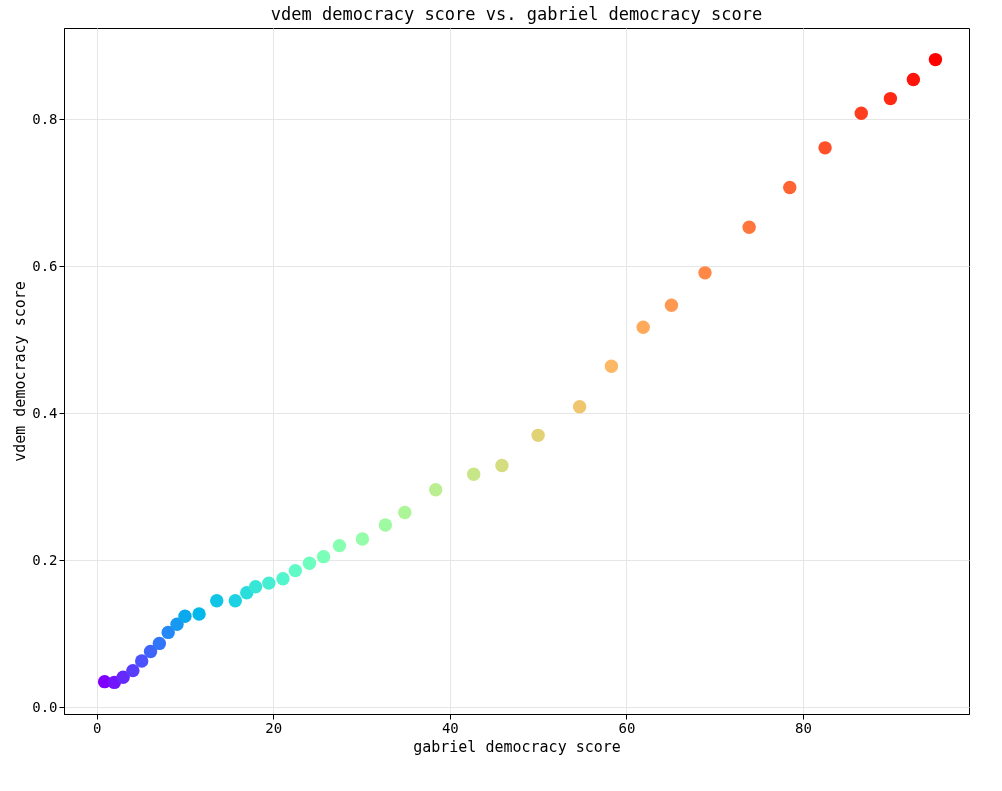  I want to click on x-tick-label: 80, so click(803, 727).